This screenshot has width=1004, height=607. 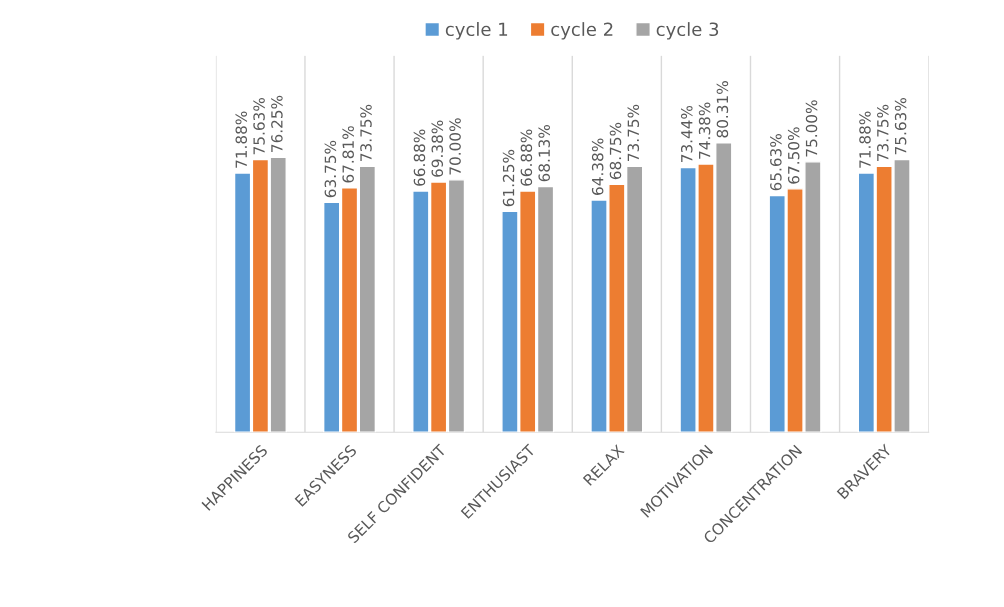 What do you see at coordinates (582, 31) in the screenshot?
I see `legend-label: cycle 2` at bounding box center [582, 31].